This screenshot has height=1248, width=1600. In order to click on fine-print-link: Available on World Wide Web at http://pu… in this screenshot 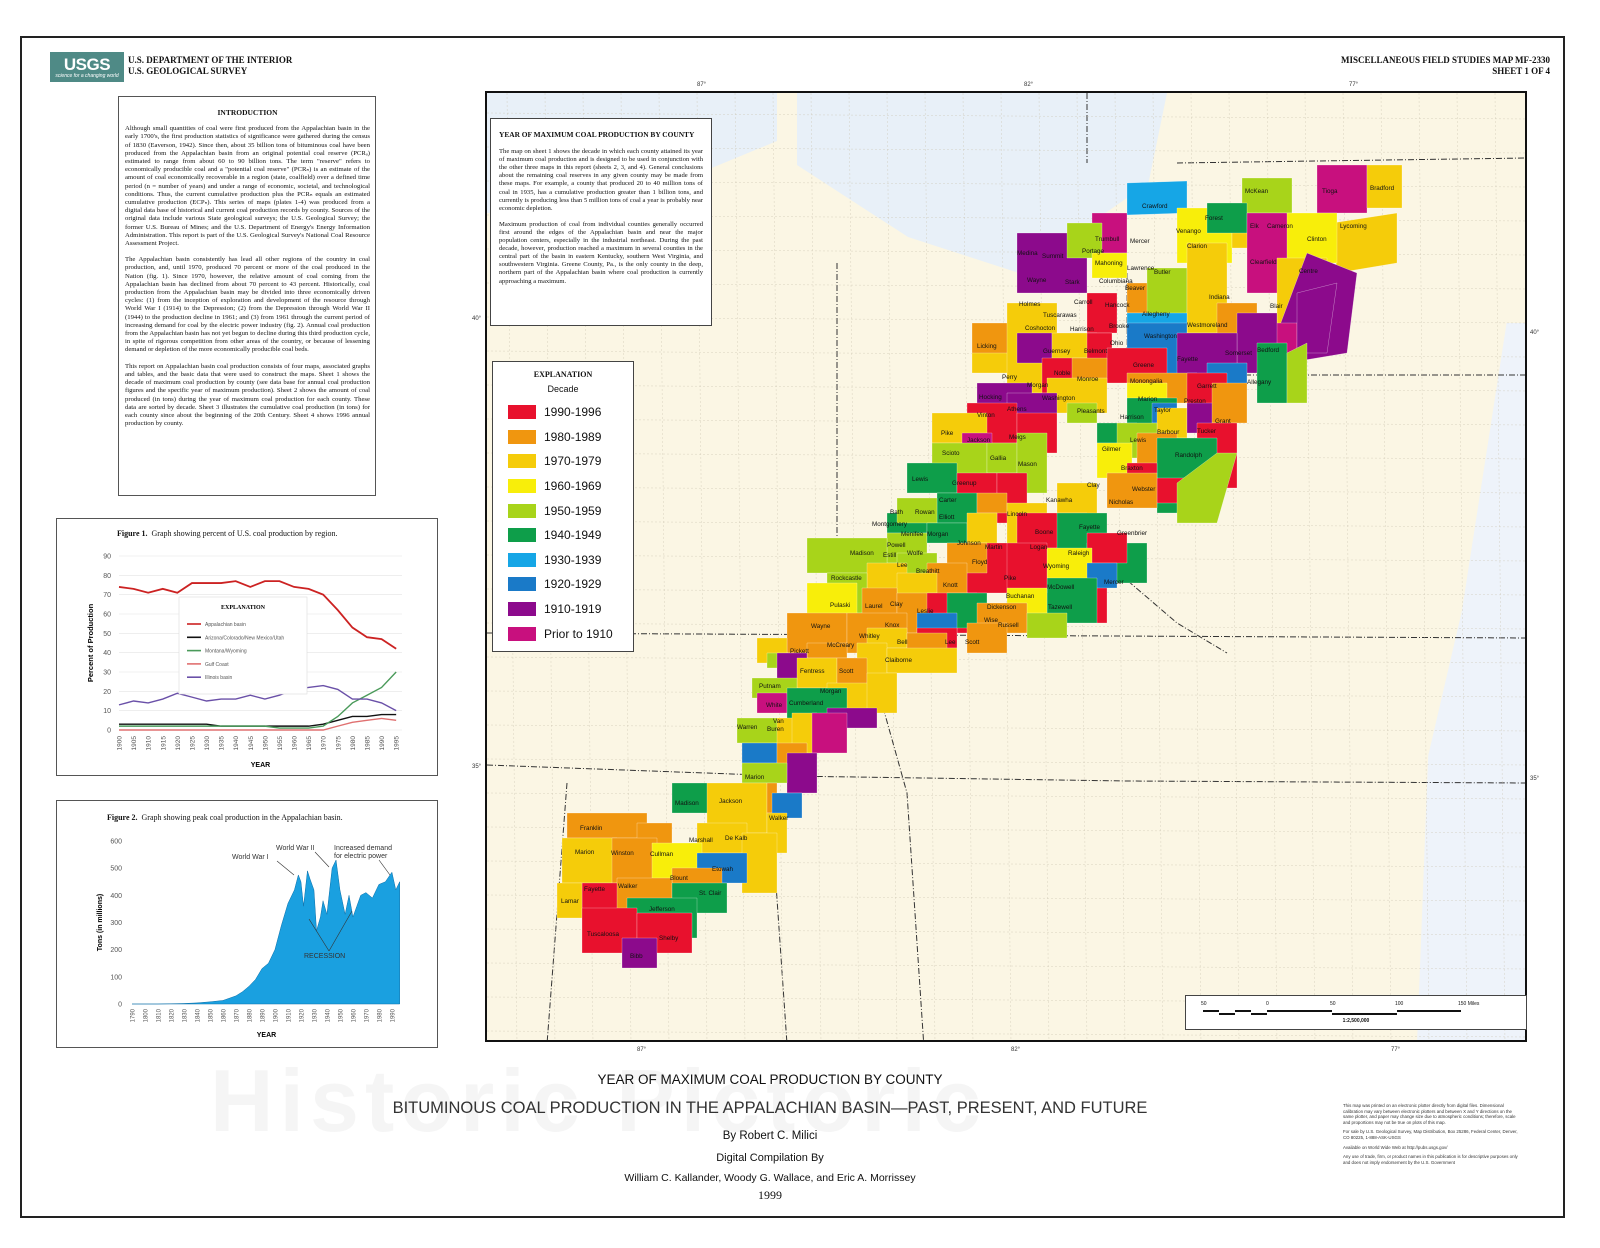, I will do `click(1395, 1147)`.